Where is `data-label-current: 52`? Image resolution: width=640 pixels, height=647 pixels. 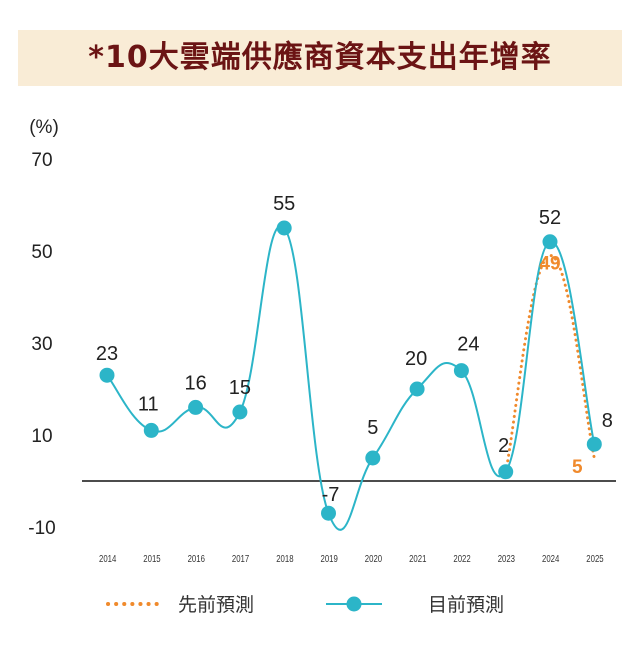
data-label-current: 52 is located at coordinates (550, 218).